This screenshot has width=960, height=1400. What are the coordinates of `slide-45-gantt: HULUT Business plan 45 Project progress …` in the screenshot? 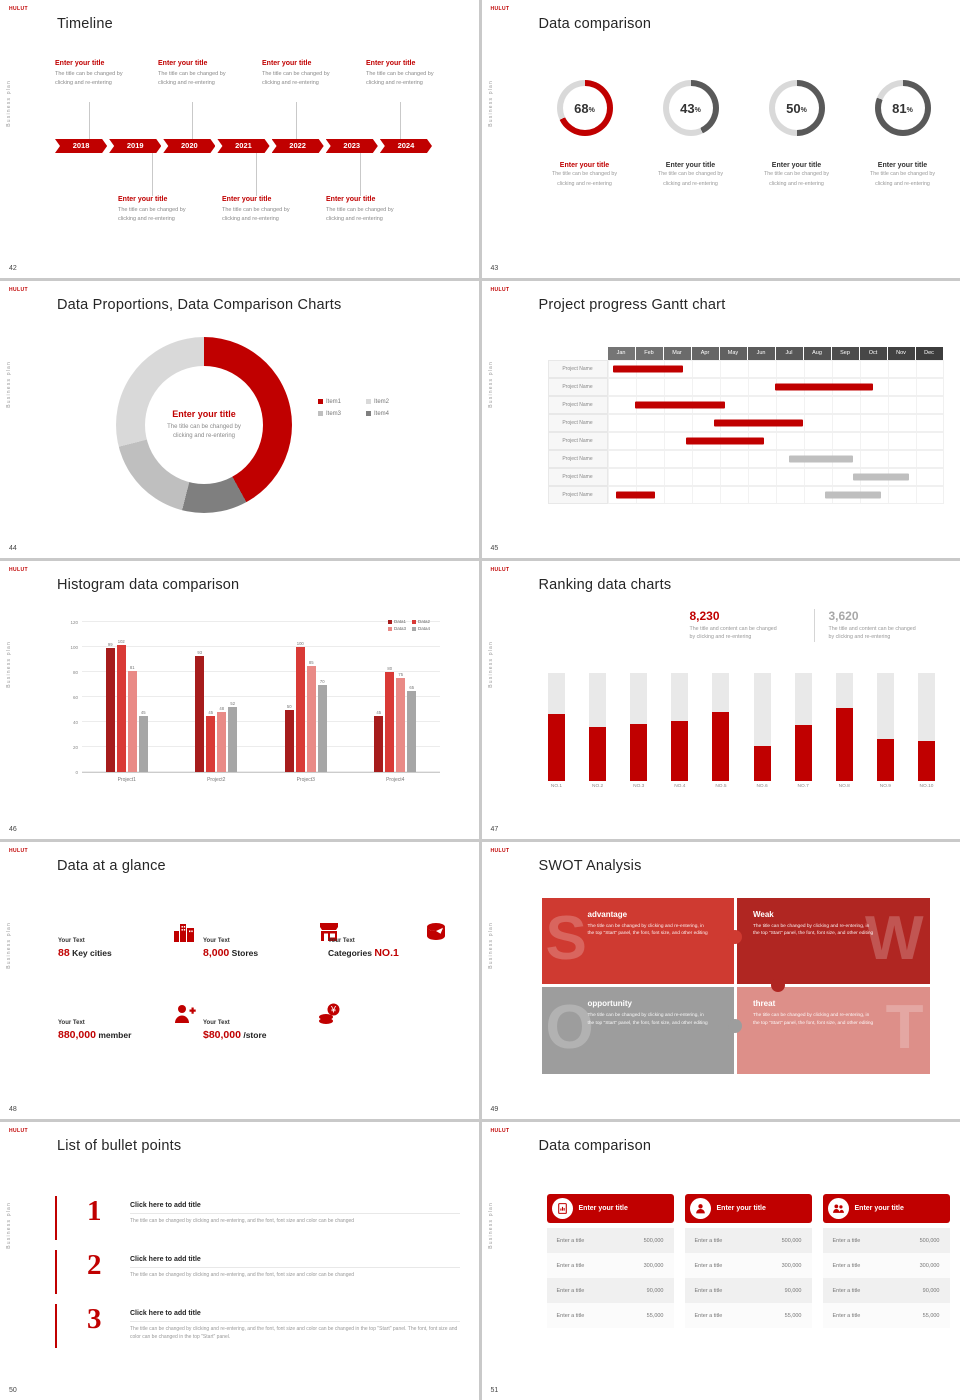 It's located at (720, 419).